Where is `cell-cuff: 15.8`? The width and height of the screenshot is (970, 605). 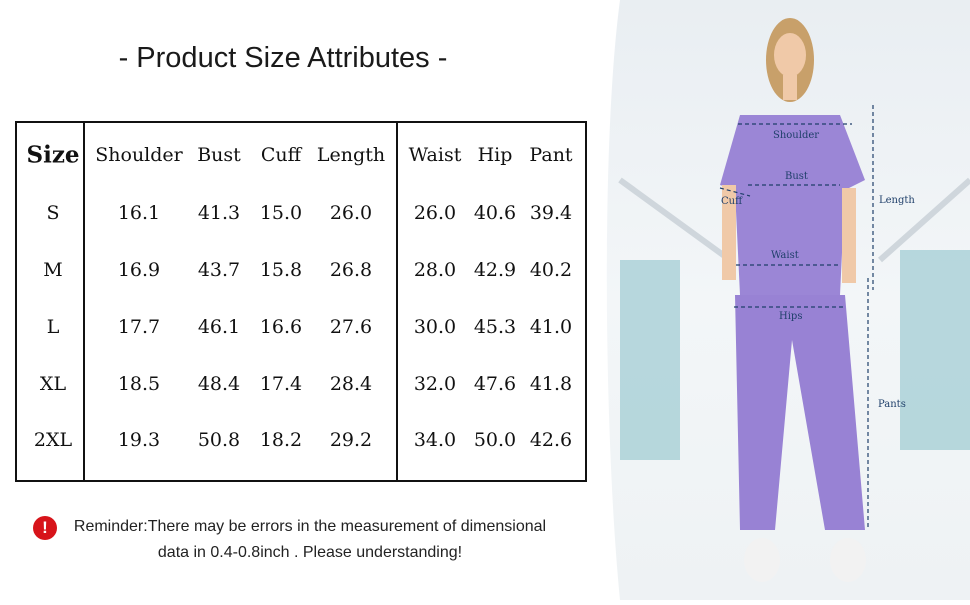 cell-cuff: 15.8 is located at coordinates (281, 270).